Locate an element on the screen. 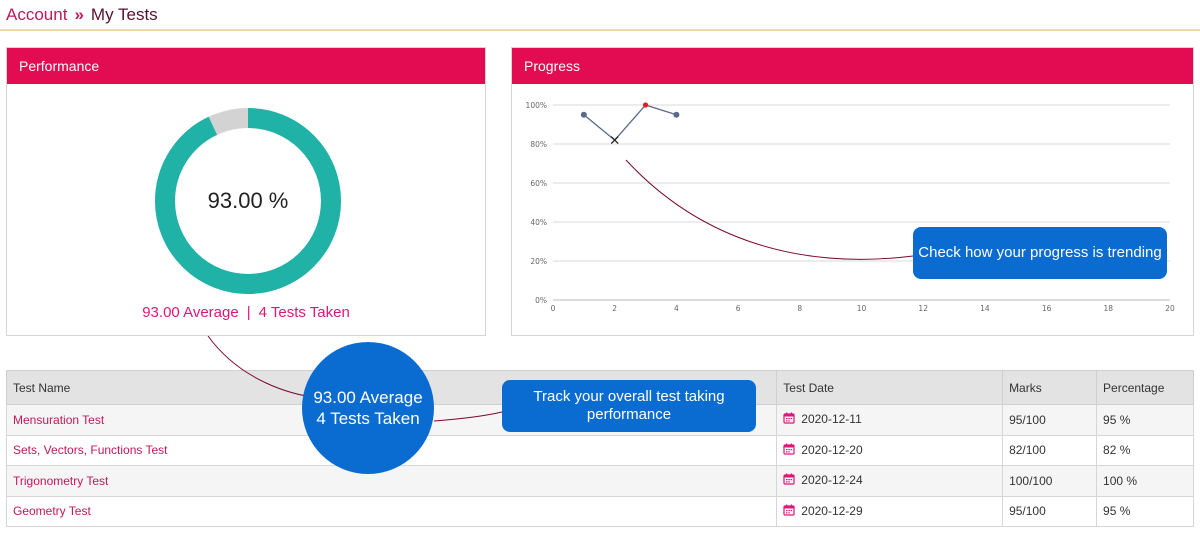  test-date: 2020-12-29 is located at coordinates (832, 510).